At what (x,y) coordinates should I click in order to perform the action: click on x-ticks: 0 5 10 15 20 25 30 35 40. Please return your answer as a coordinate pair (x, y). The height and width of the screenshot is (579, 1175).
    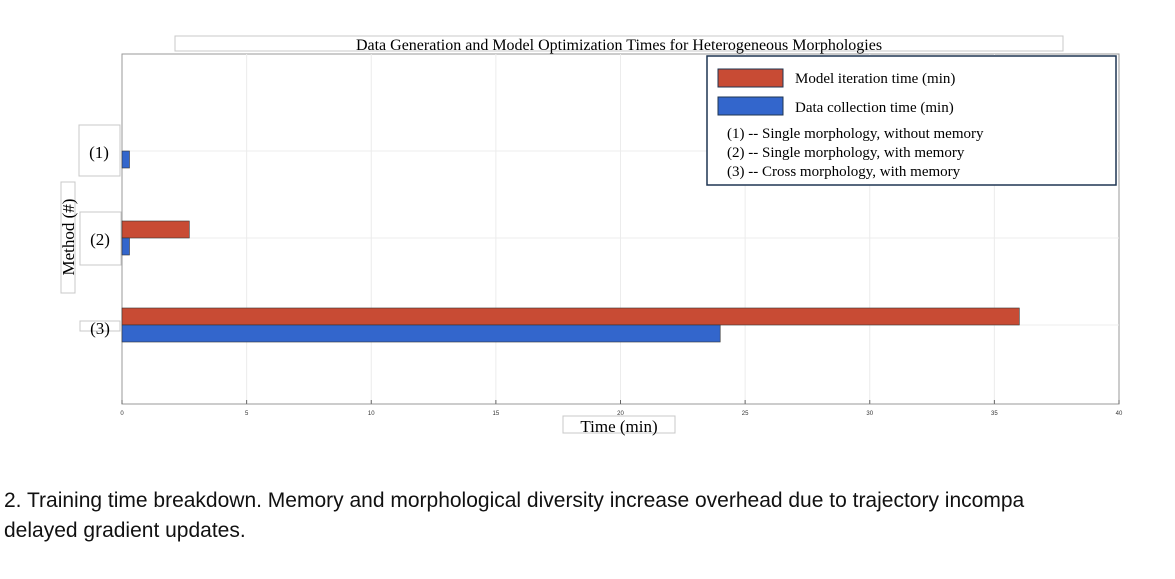
    Looking at the image, I should click on (621, 408).